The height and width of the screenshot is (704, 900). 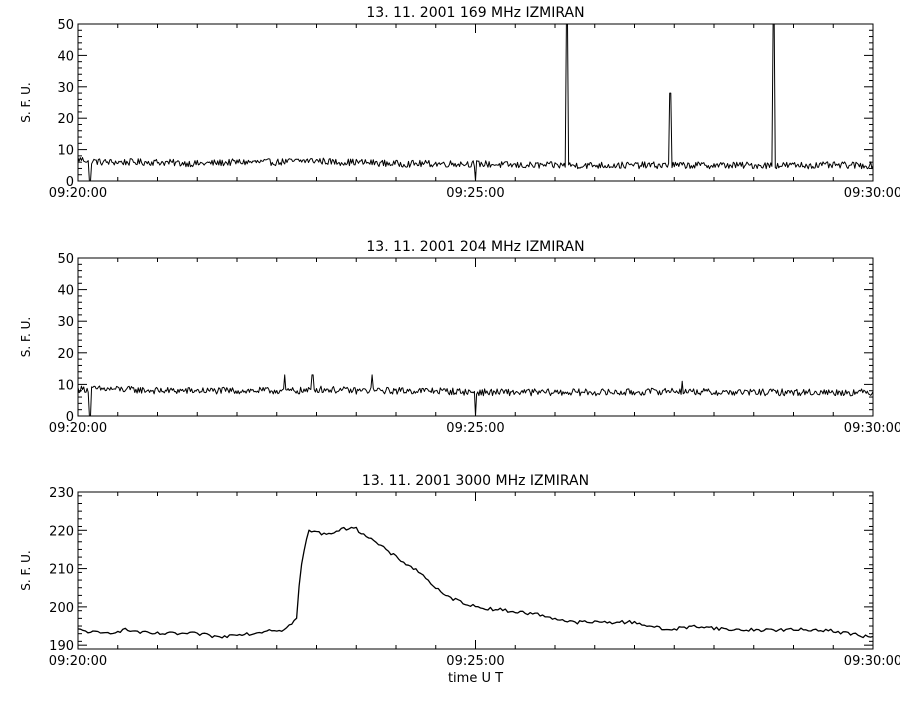 I want to click on y-tick-label: 230, so click(x=61, y=493).